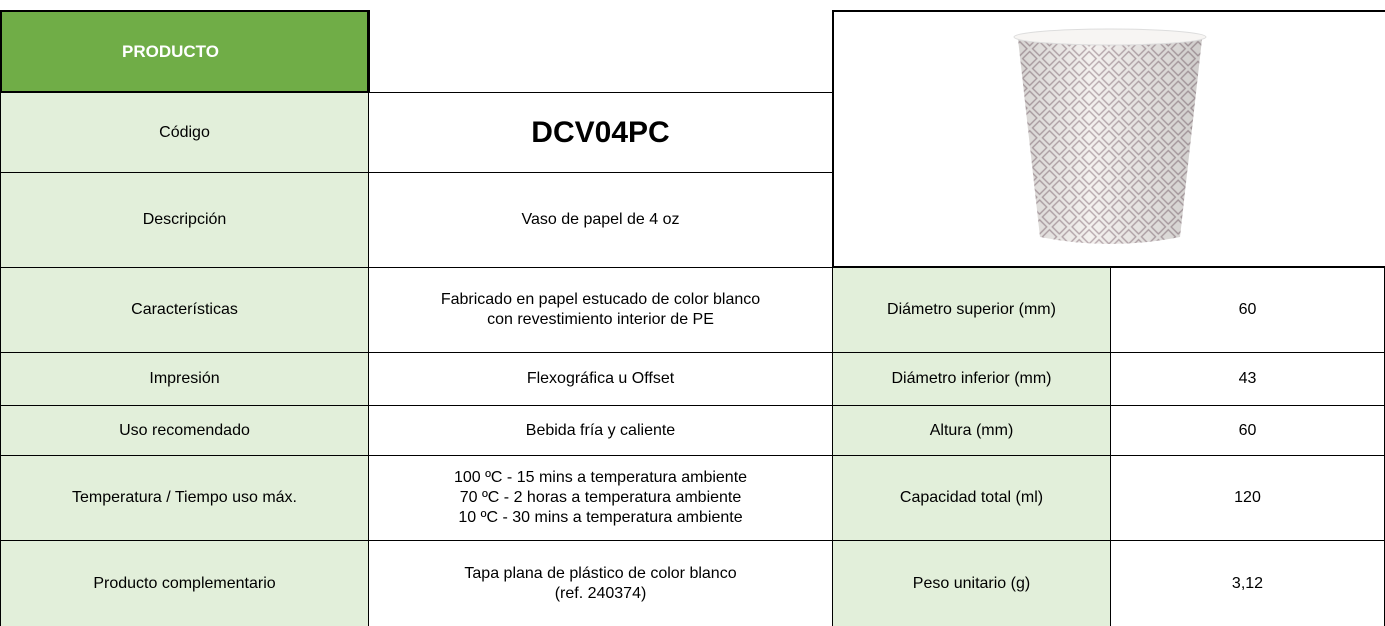 The image size is (1385, 626). I want to click on value-text: Vaso de papel de 4 oz, so click(600, 219).